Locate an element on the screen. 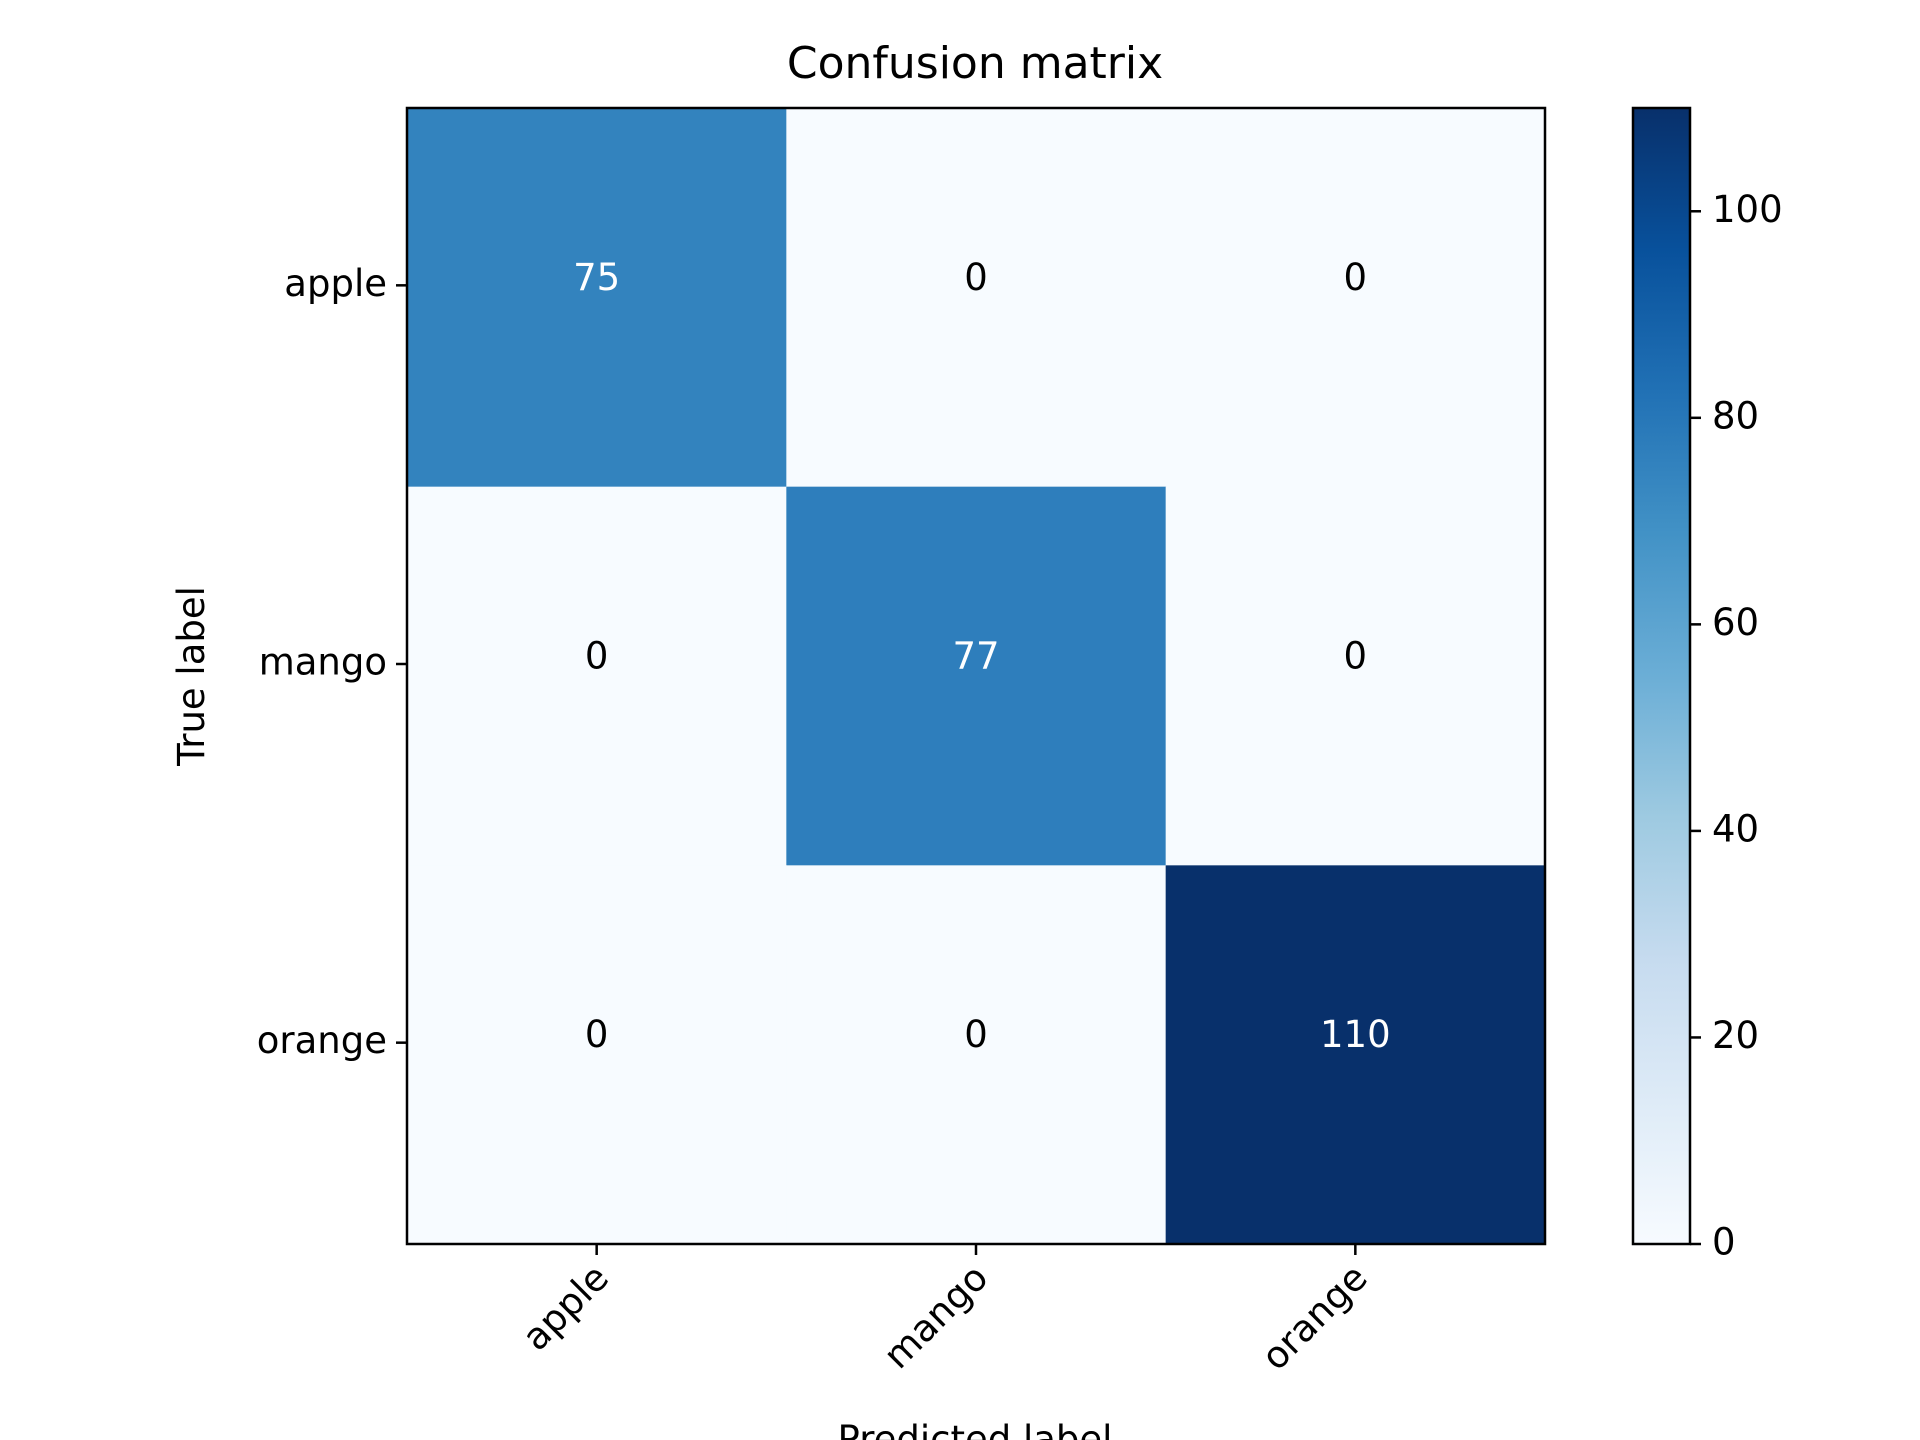  cell-value-label: 110 is located at coordinates (1355, 1034).